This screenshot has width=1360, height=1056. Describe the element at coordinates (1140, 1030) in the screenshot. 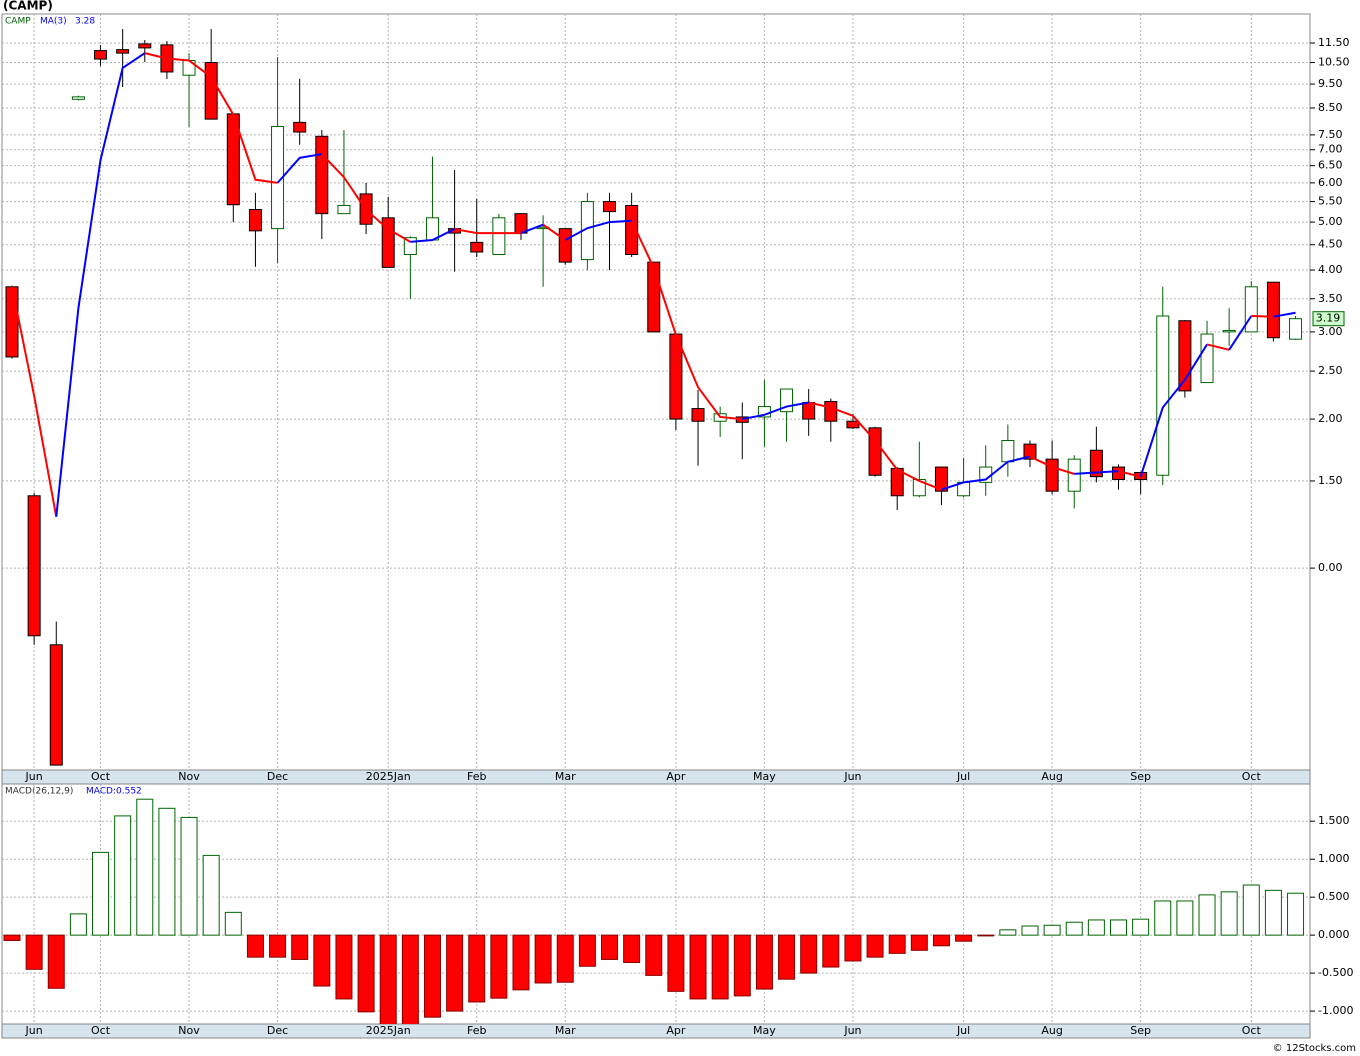

I see `x-tick-label: Sep` at that location.